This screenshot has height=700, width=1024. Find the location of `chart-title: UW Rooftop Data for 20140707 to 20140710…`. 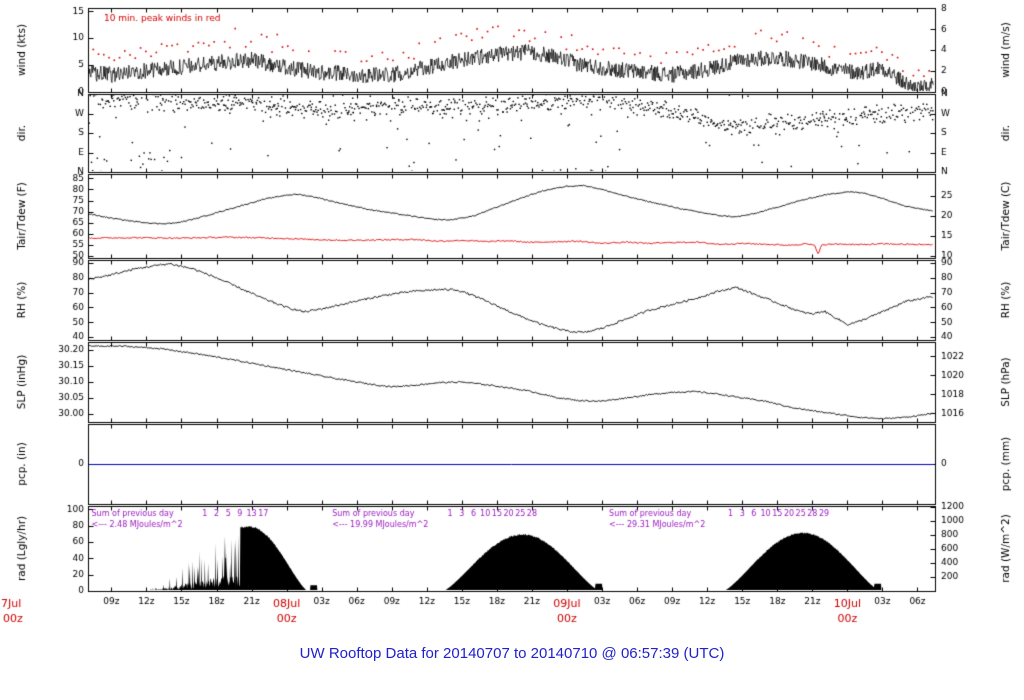

chart-title: UW Rooftop Data for 20140707 to 20140710… is located at coordinates (512, 653).